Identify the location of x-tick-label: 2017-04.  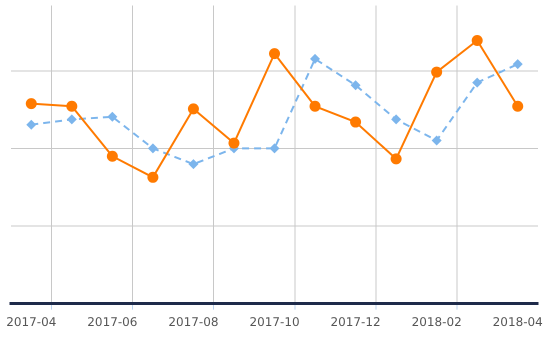
(31, 321).